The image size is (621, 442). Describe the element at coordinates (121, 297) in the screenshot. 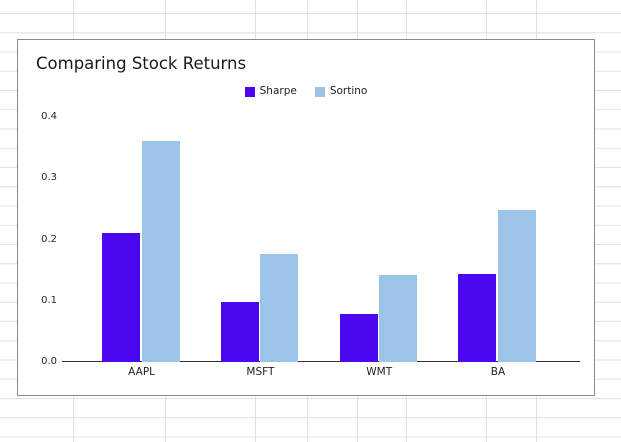

I see `bar-aapl-sharpe` at that location.